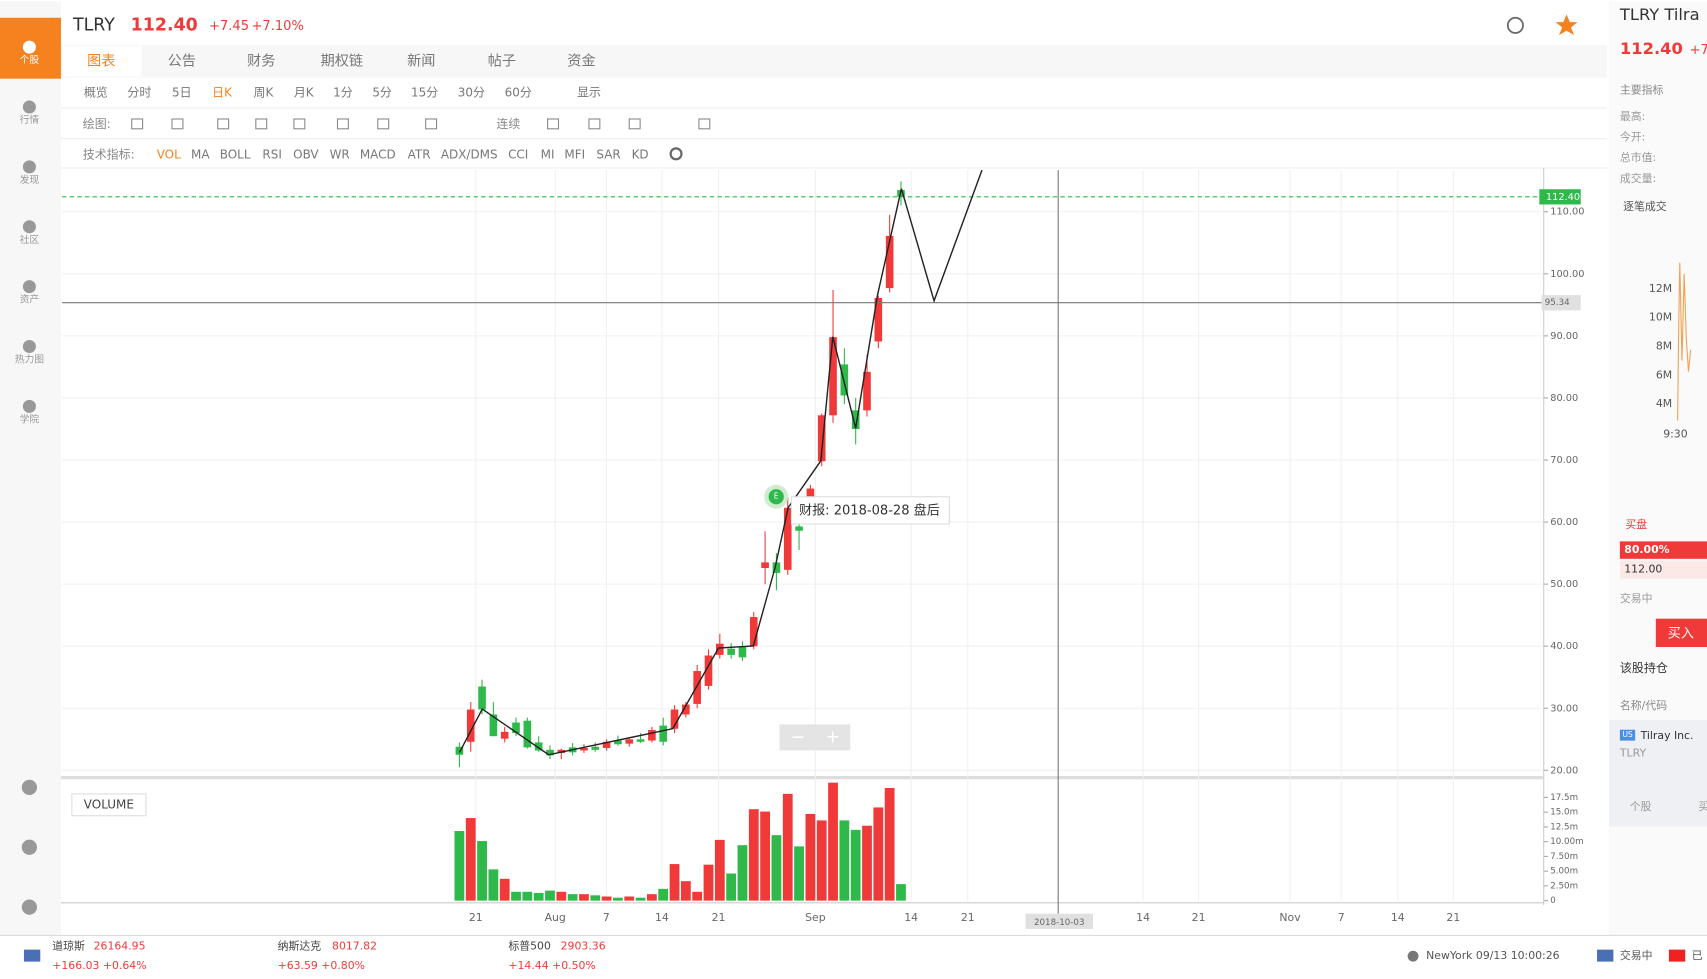 The width and height of the screenshot is (1707, 979). I want to click on crosshair-tag, so click(1561, 303).